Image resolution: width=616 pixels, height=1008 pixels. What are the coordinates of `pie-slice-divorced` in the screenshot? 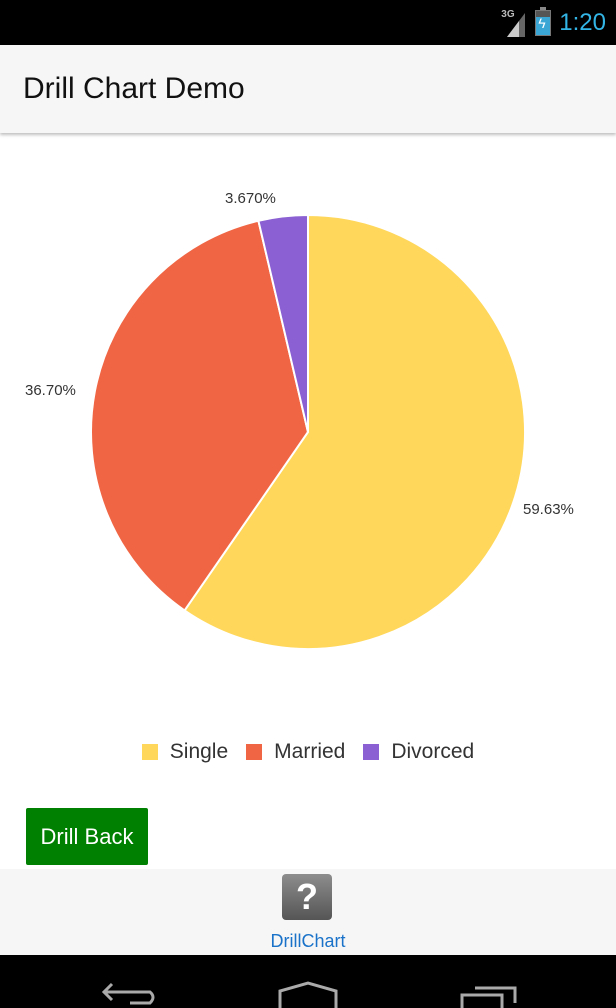 It's located at (283, 323).